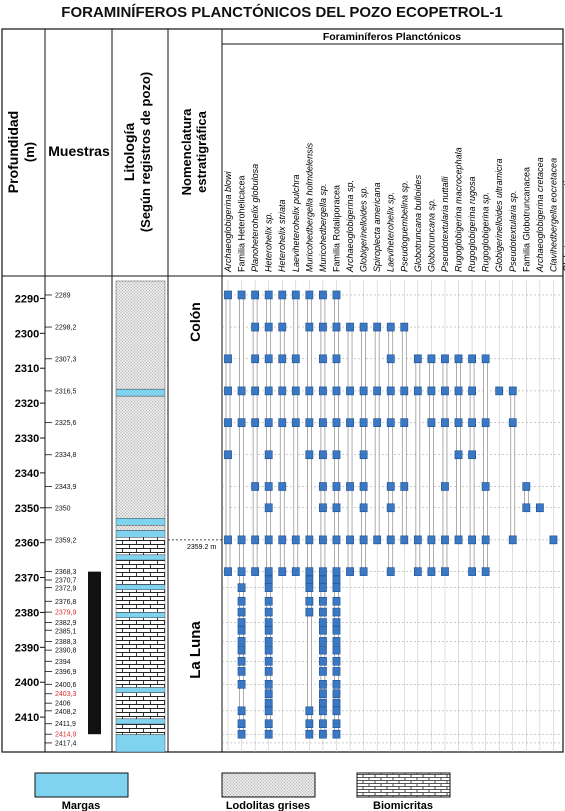 This screenshot has width=565, height=811. Describe the element at coordinates (27, 648) in the screenshot. I see `depth-tick-label: 2390` at that location.